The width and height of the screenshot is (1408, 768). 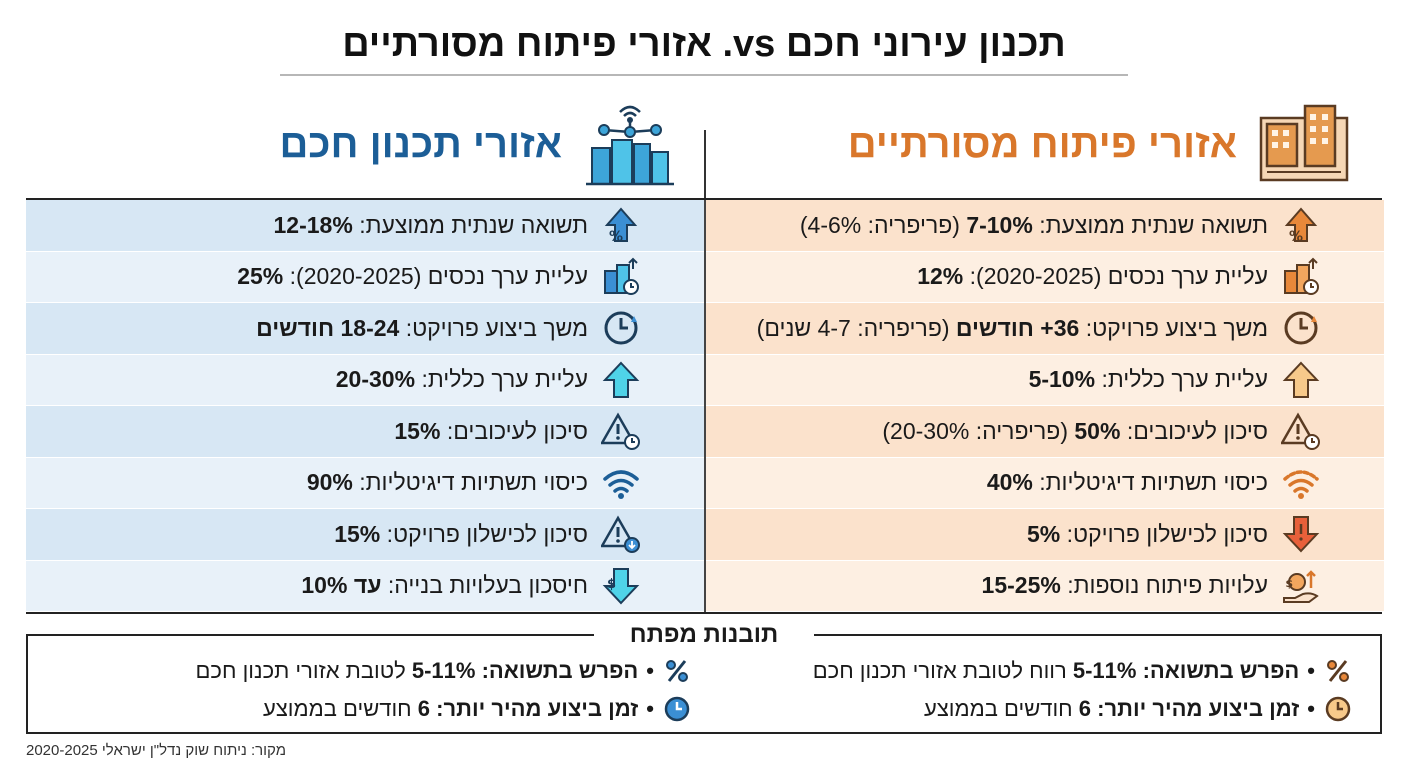 What do you see at coordinates (630, 145) in the screenshot?
I see `smart-city-icon` at bounding box center [630, 145].